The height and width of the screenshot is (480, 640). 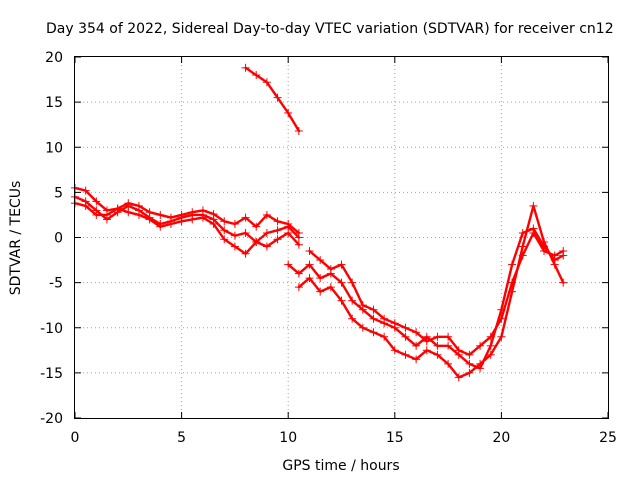 I want to click on x-axis-label: GPS time / hours, so click(x=340, y=466).